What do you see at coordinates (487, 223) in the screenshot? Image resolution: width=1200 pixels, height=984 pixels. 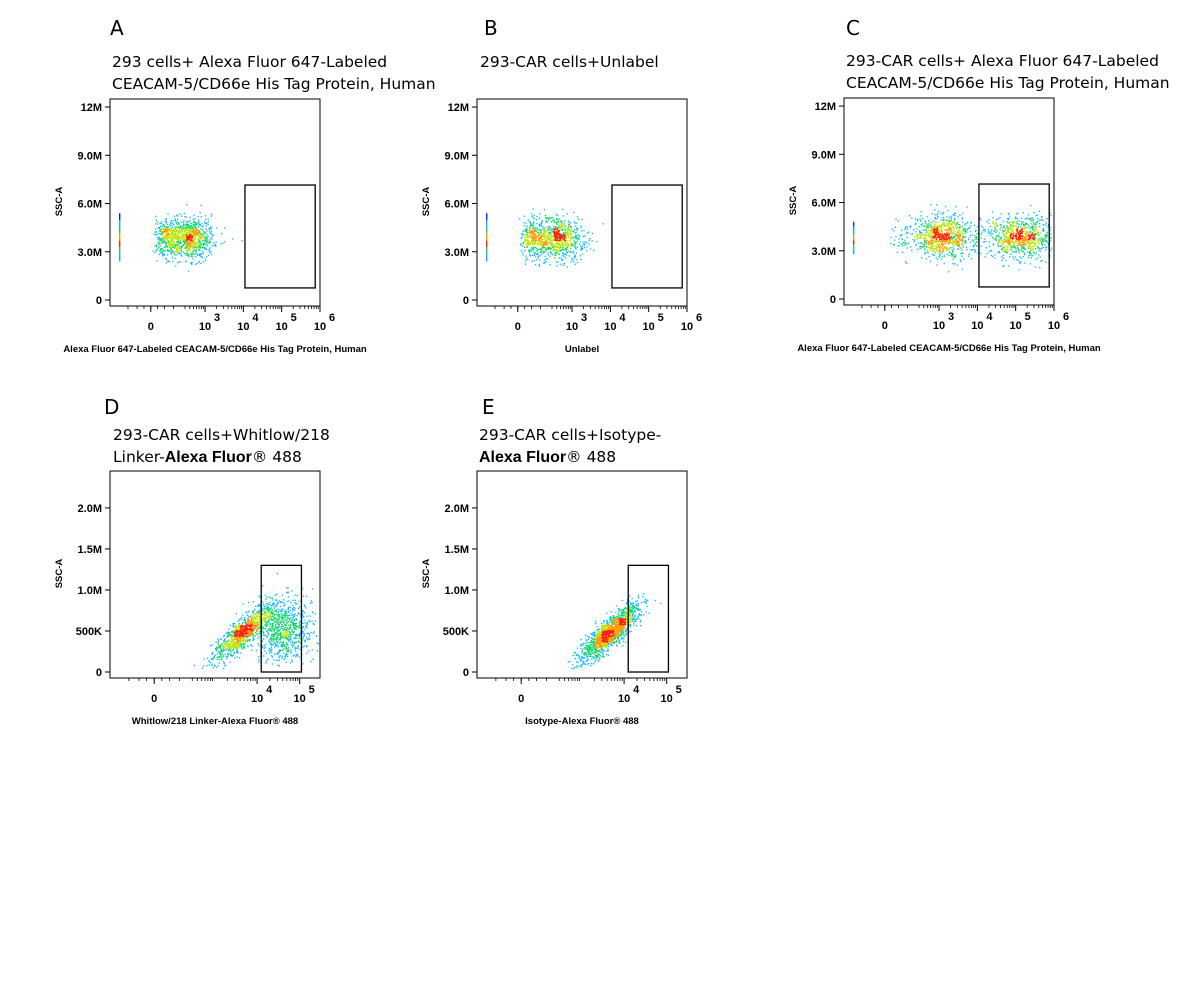 I see `edge-event-strip` at bounding box center [487, 223].